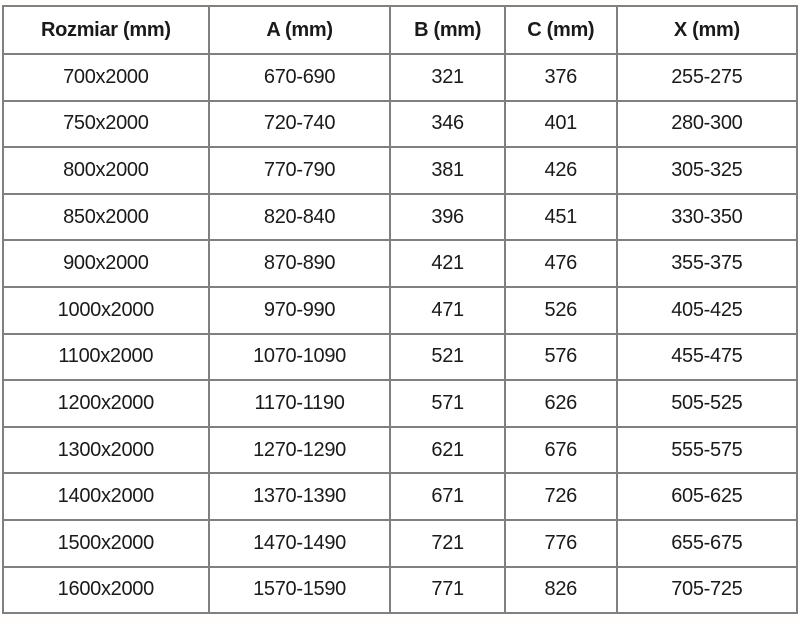 This screenshot has width=800, height=624. I want to click on cell-c: 526, so click(560, 310).